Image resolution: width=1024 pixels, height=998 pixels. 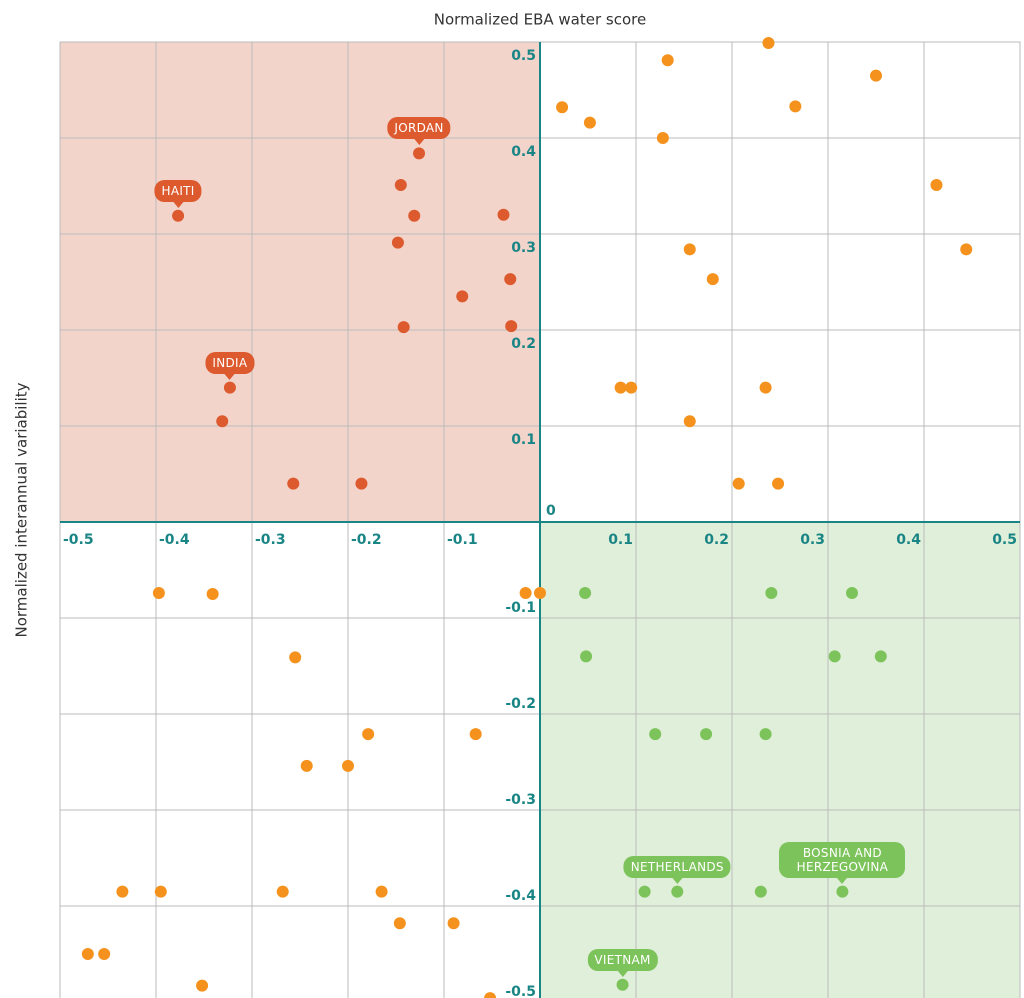 What do you see at coordinates (523, 344) in the screenshot?
I see `y-tick-label: 0.2` at bounding box center [523, 344].